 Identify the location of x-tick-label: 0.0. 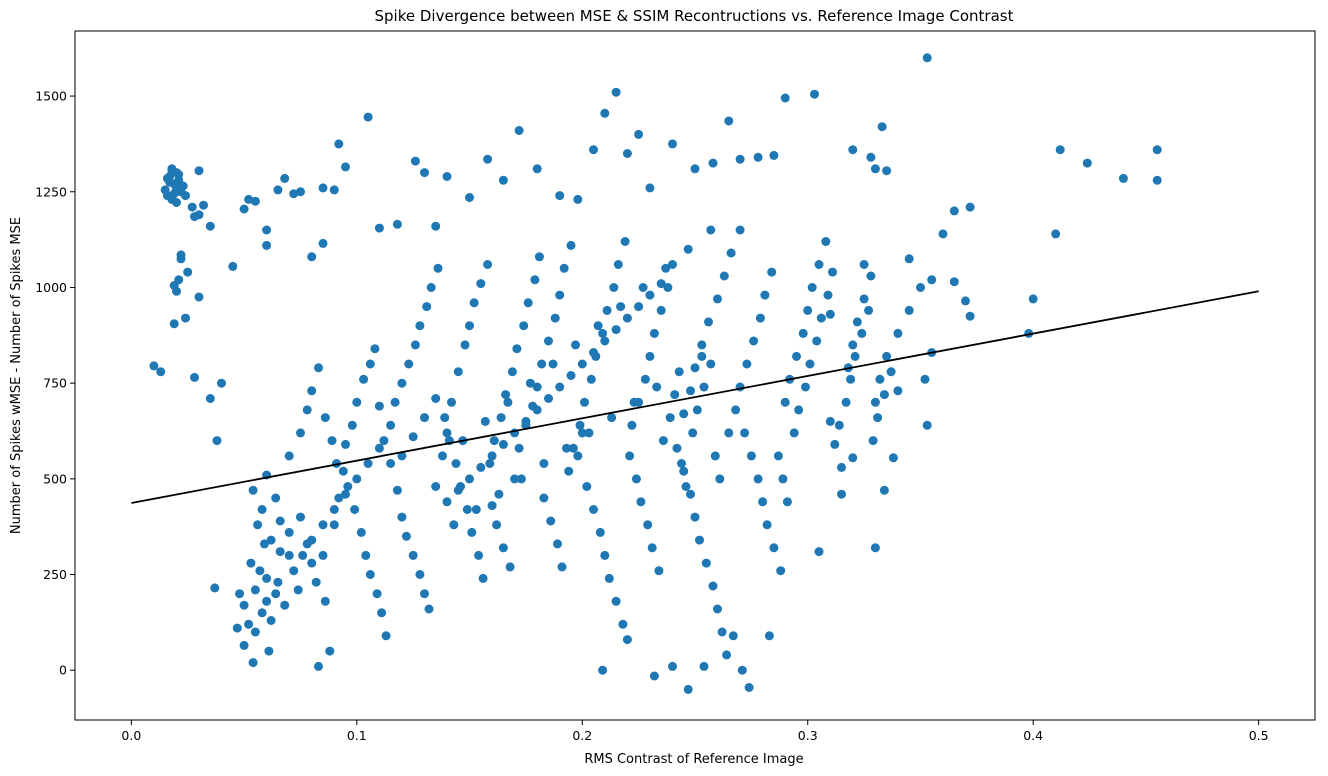
(131, 735).